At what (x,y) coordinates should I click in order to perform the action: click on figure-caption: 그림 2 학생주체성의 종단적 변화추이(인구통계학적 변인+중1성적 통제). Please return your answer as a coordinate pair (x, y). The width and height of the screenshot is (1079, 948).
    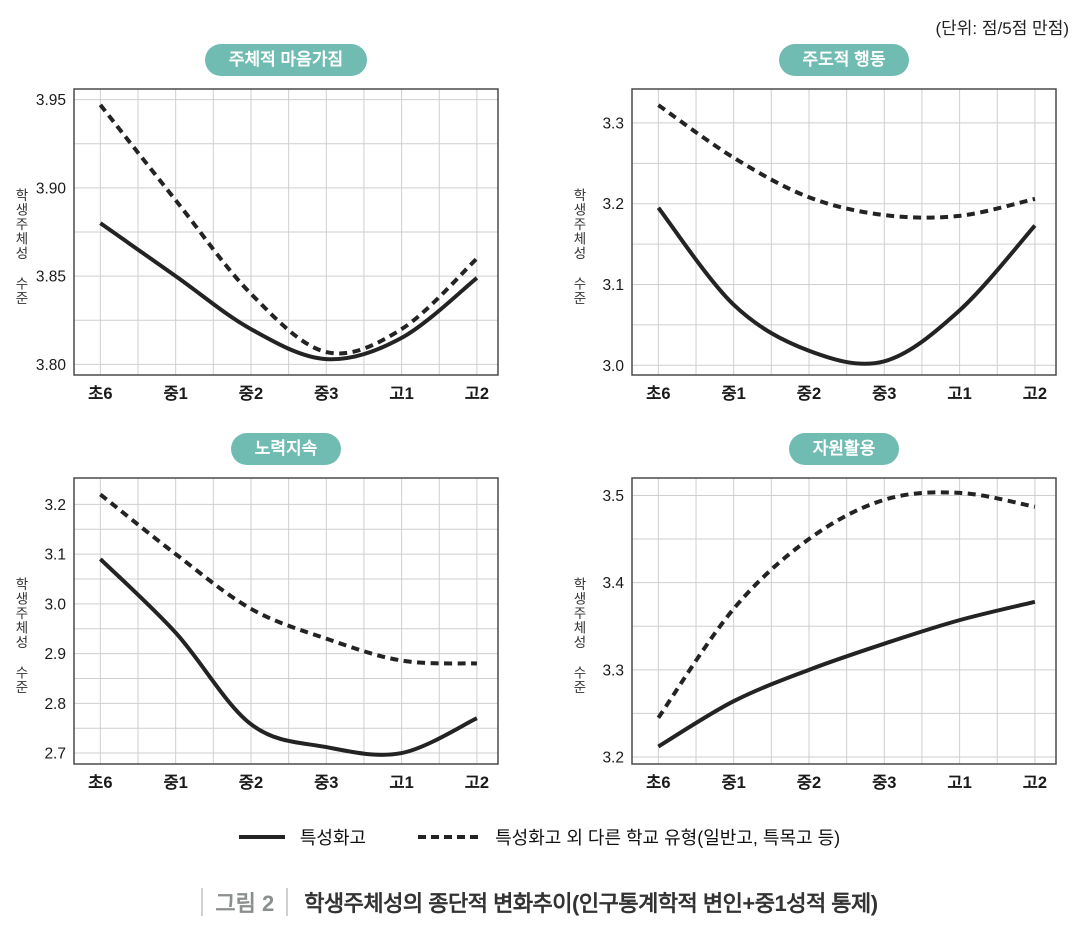
    Looking at the image, I should click on (539, 902).